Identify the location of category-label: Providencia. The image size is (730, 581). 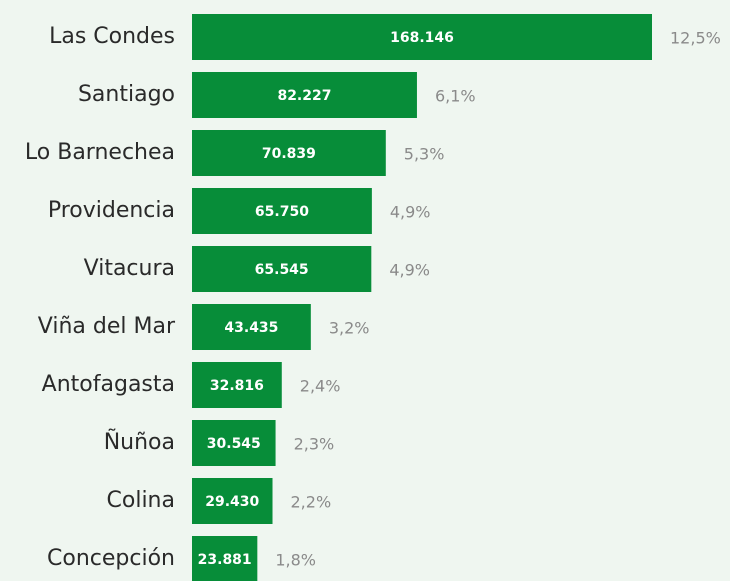
(111, 210).